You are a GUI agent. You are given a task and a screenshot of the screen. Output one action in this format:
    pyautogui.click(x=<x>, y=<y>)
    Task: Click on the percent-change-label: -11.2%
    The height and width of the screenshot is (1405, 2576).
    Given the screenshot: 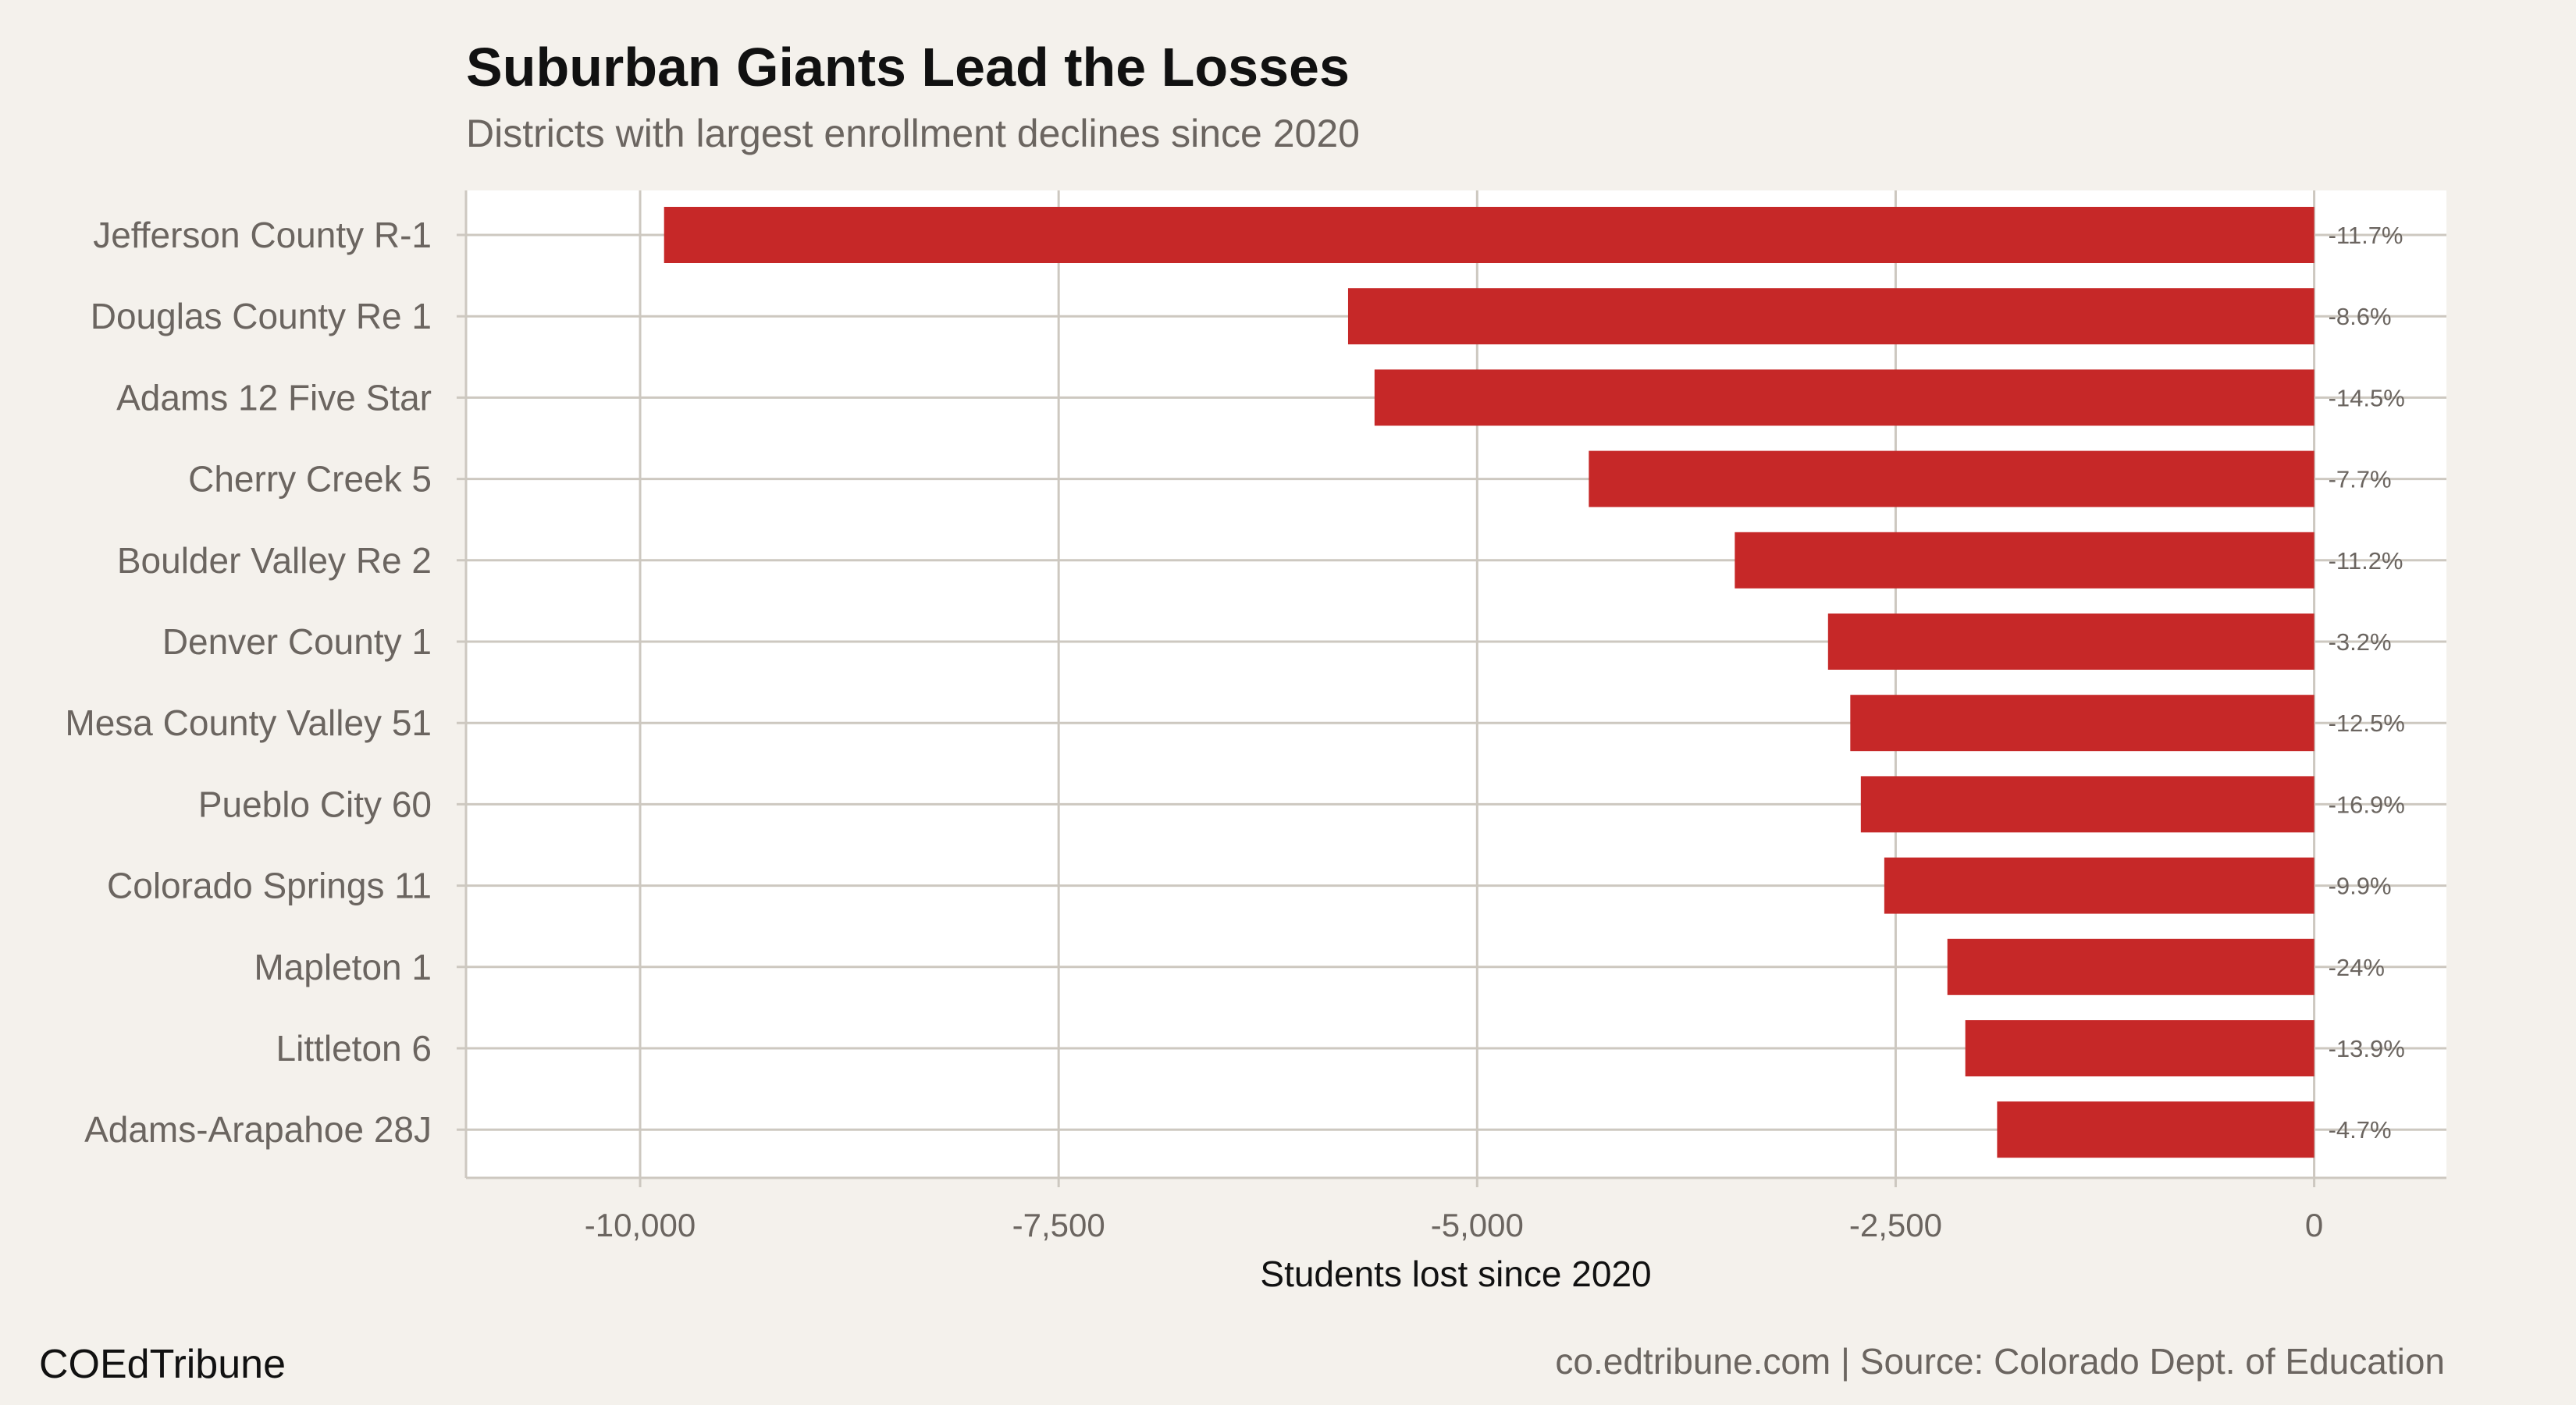 What is the action you would take?
    pyautogui.click(x=2366, y=560)
    